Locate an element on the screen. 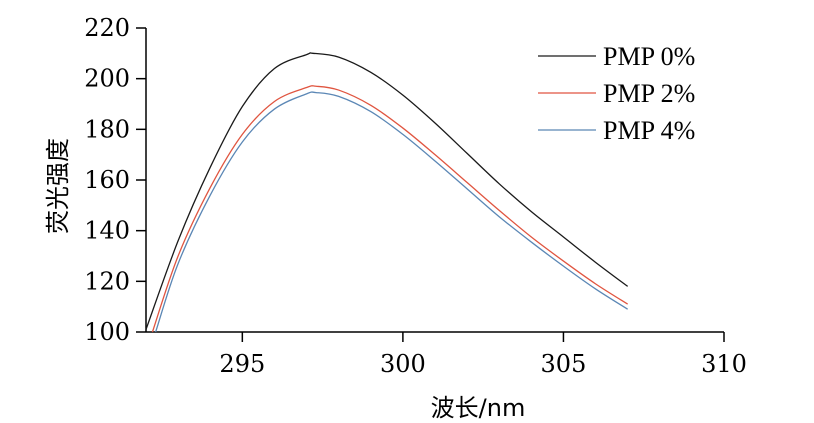 Image resolution: width=814 pixels, height=423 pixels. legend-label-1: PMP 0% is located at coordinates (649, 56).